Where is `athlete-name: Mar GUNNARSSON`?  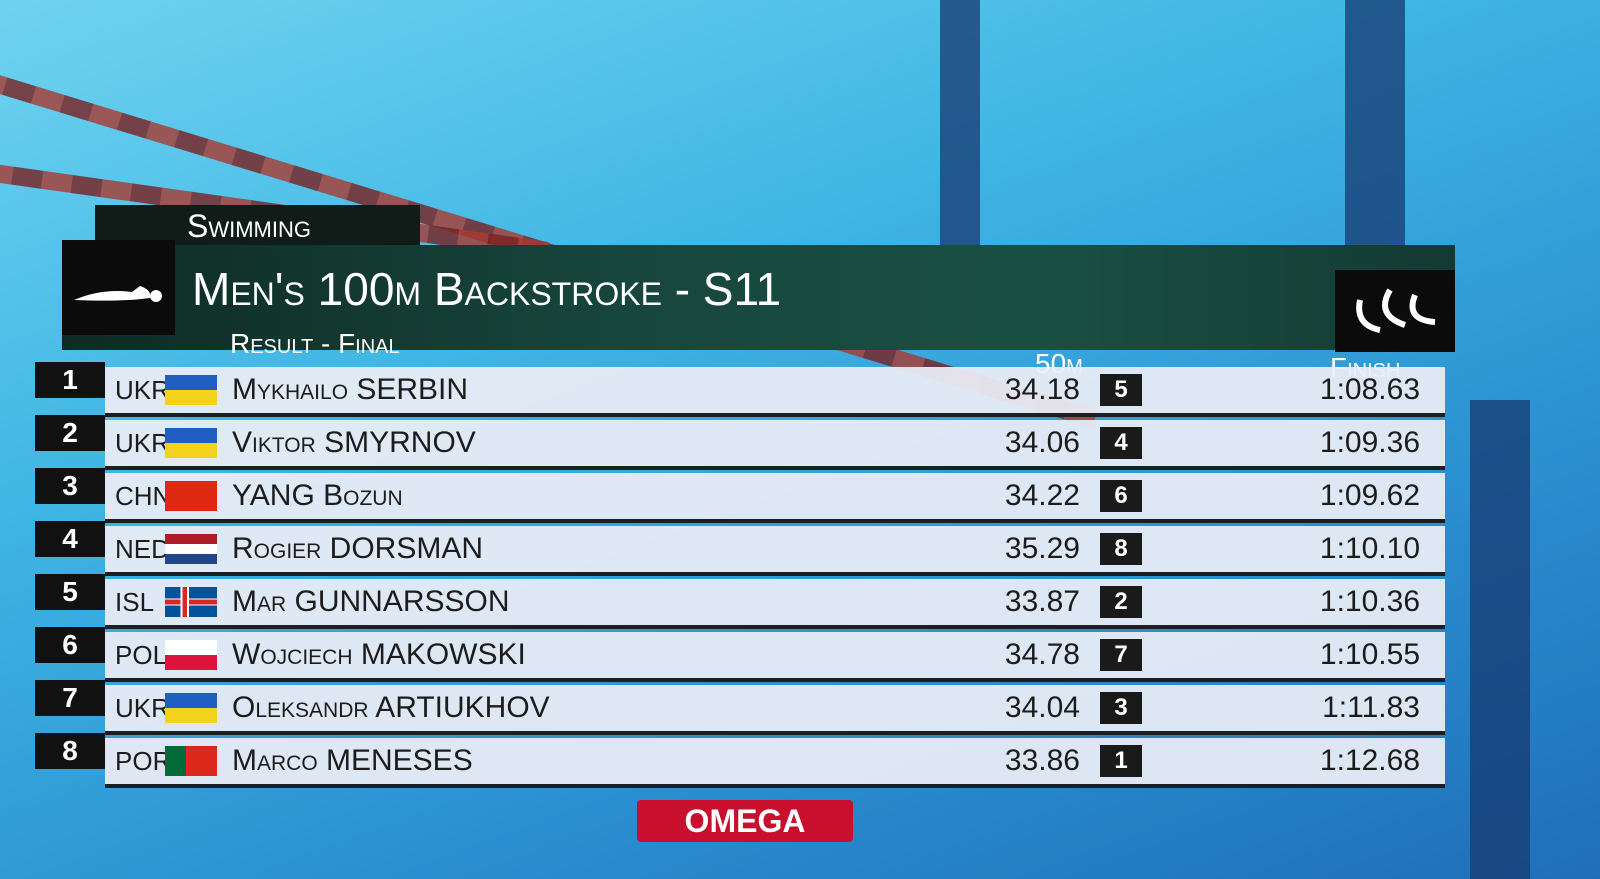
athlete-name: Mar GUNNARSSON is located at coordinates (371, 601).